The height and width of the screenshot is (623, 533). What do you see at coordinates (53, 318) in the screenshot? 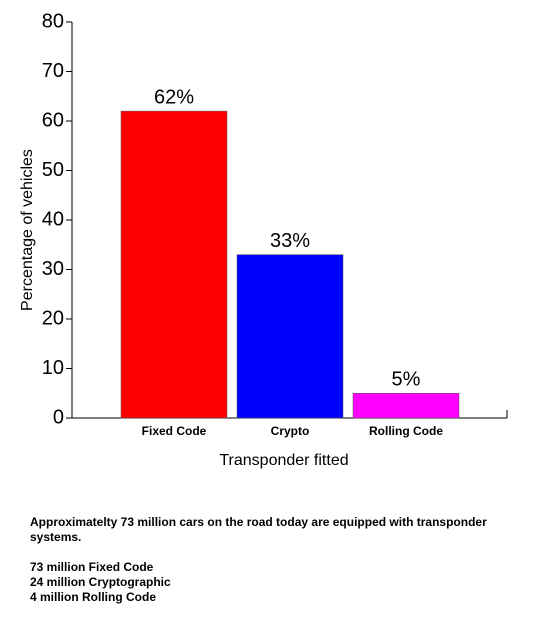
I see `y-tick-label: 20` at bounding box center [53, 318].